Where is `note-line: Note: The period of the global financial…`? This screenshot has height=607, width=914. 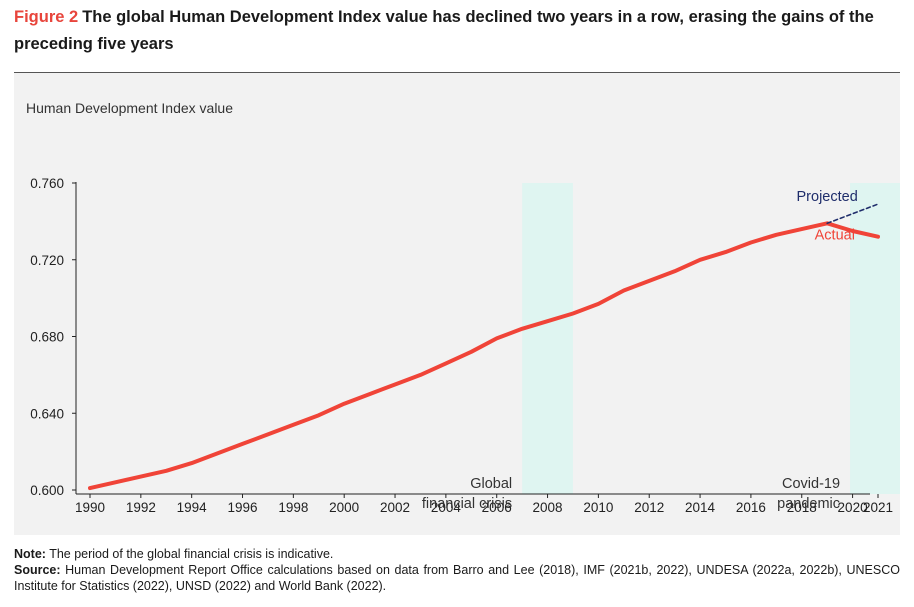 note-line: Note: The period of the global financial… is located at coordinates (457, 554).